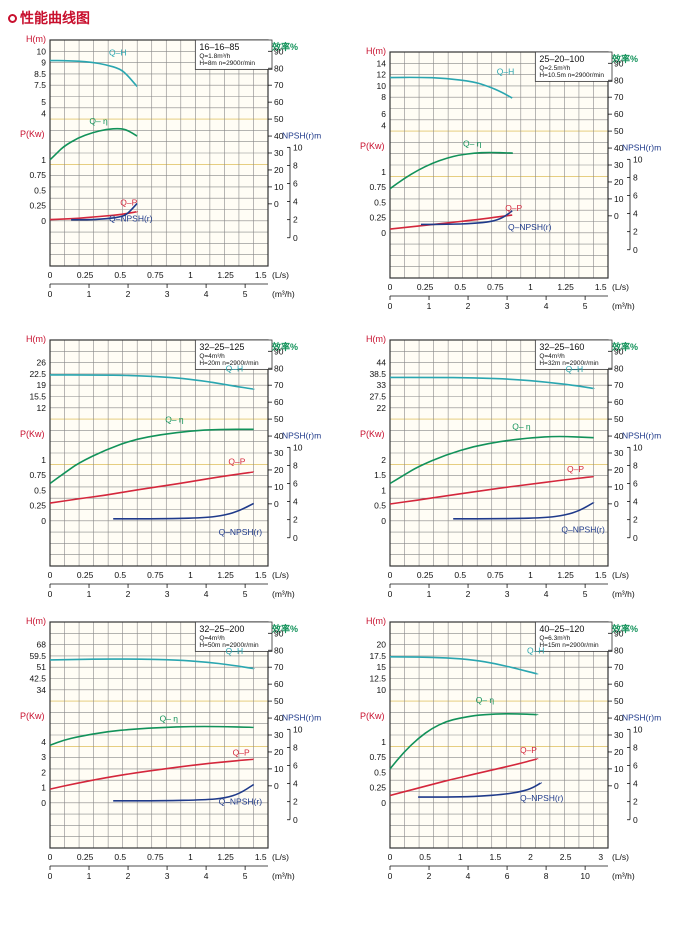 The width and height of the screenshot is (700, 938). What do you see at coordinates (569, 645) in the screenshot?
I see `spec-hn: H=15m n=2900r/min` at bounding box center [569, 645].